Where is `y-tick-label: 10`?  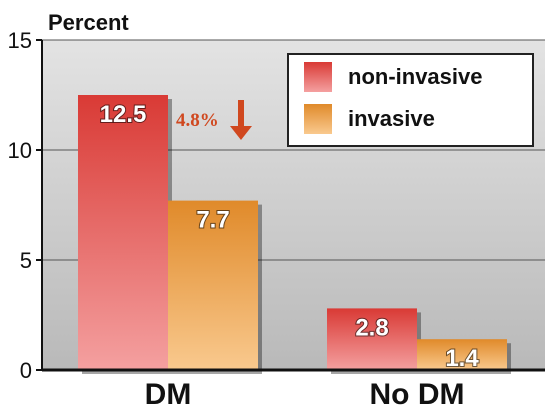
y-tick-label: 10 is located at coordinates (20, 150).